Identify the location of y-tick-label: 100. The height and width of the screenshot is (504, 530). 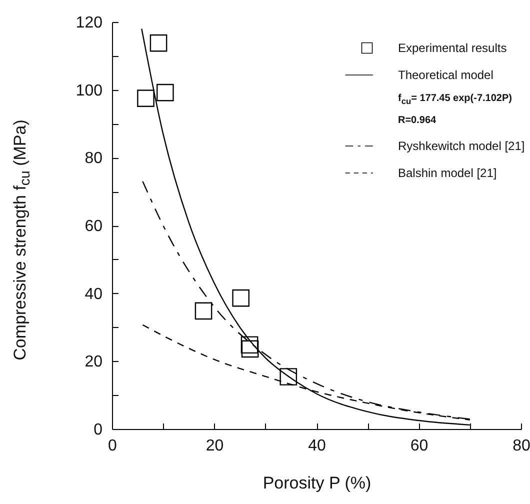
(89, 91).